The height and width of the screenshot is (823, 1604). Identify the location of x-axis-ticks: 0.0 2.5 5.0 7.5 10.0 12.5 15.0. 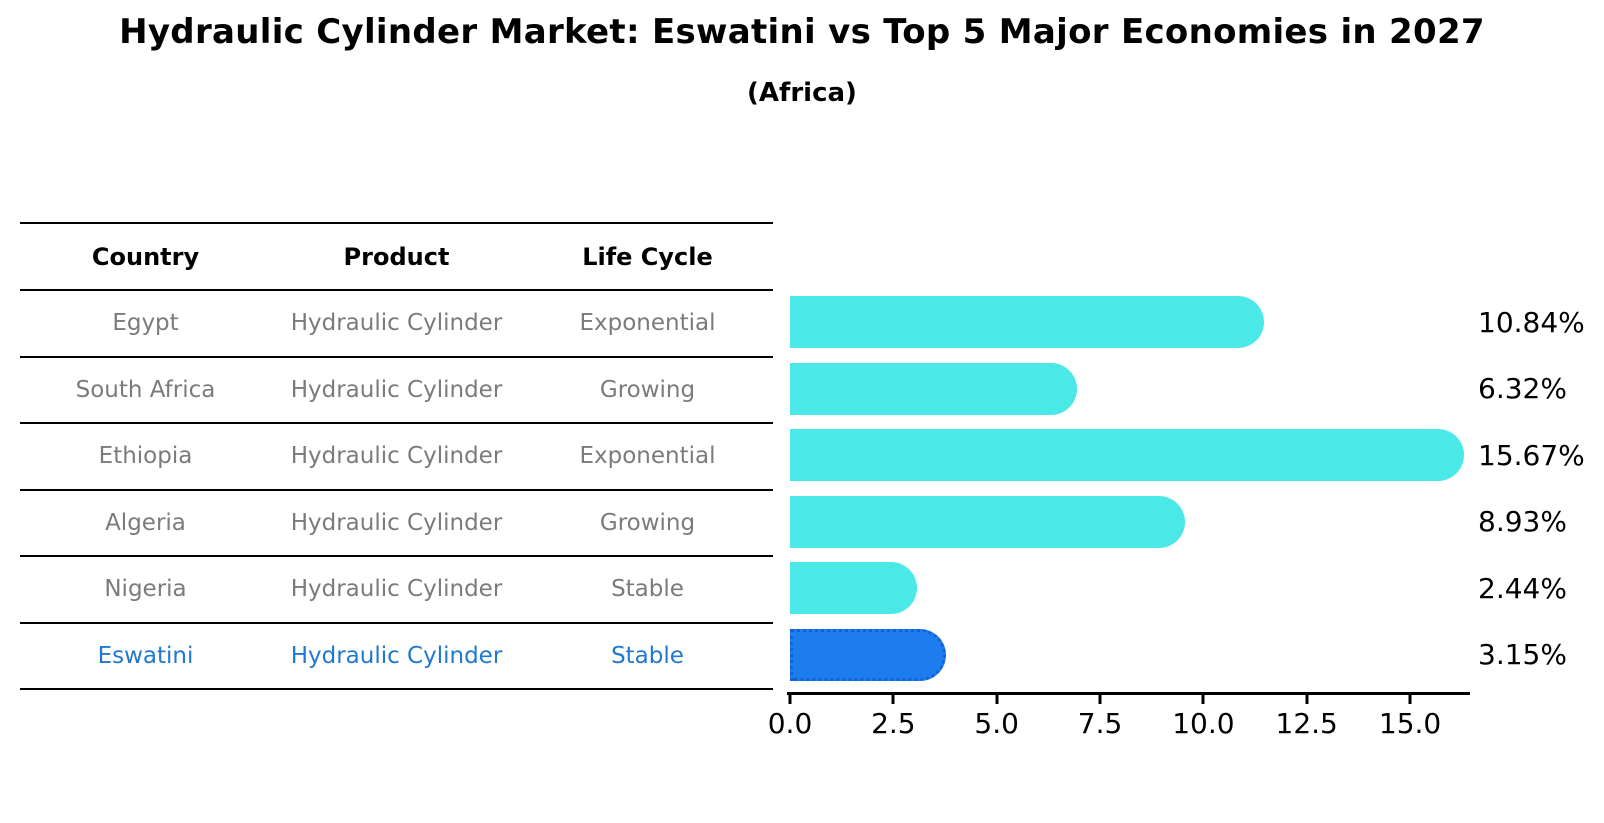
(1119, 722).